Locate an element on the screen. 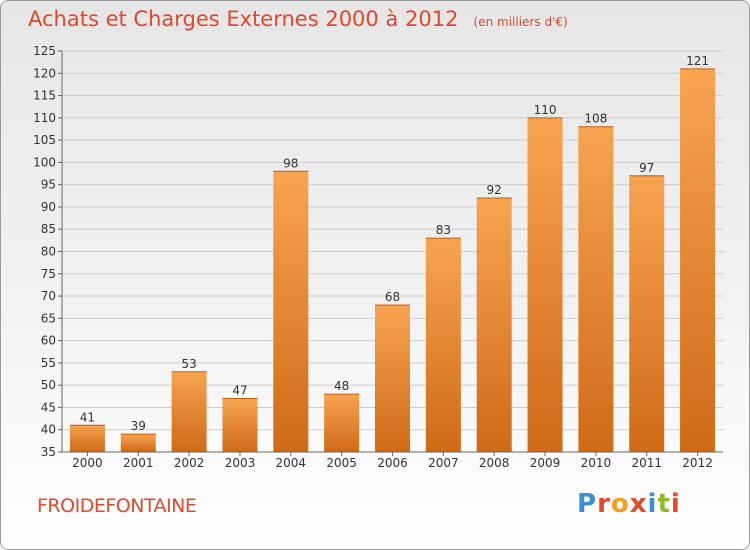 Image resolution: width=750 pixels, height=550 pixels. chart-title: Achats et Charges Externes 2000 à 2012 is located at coordinates (243, 19).